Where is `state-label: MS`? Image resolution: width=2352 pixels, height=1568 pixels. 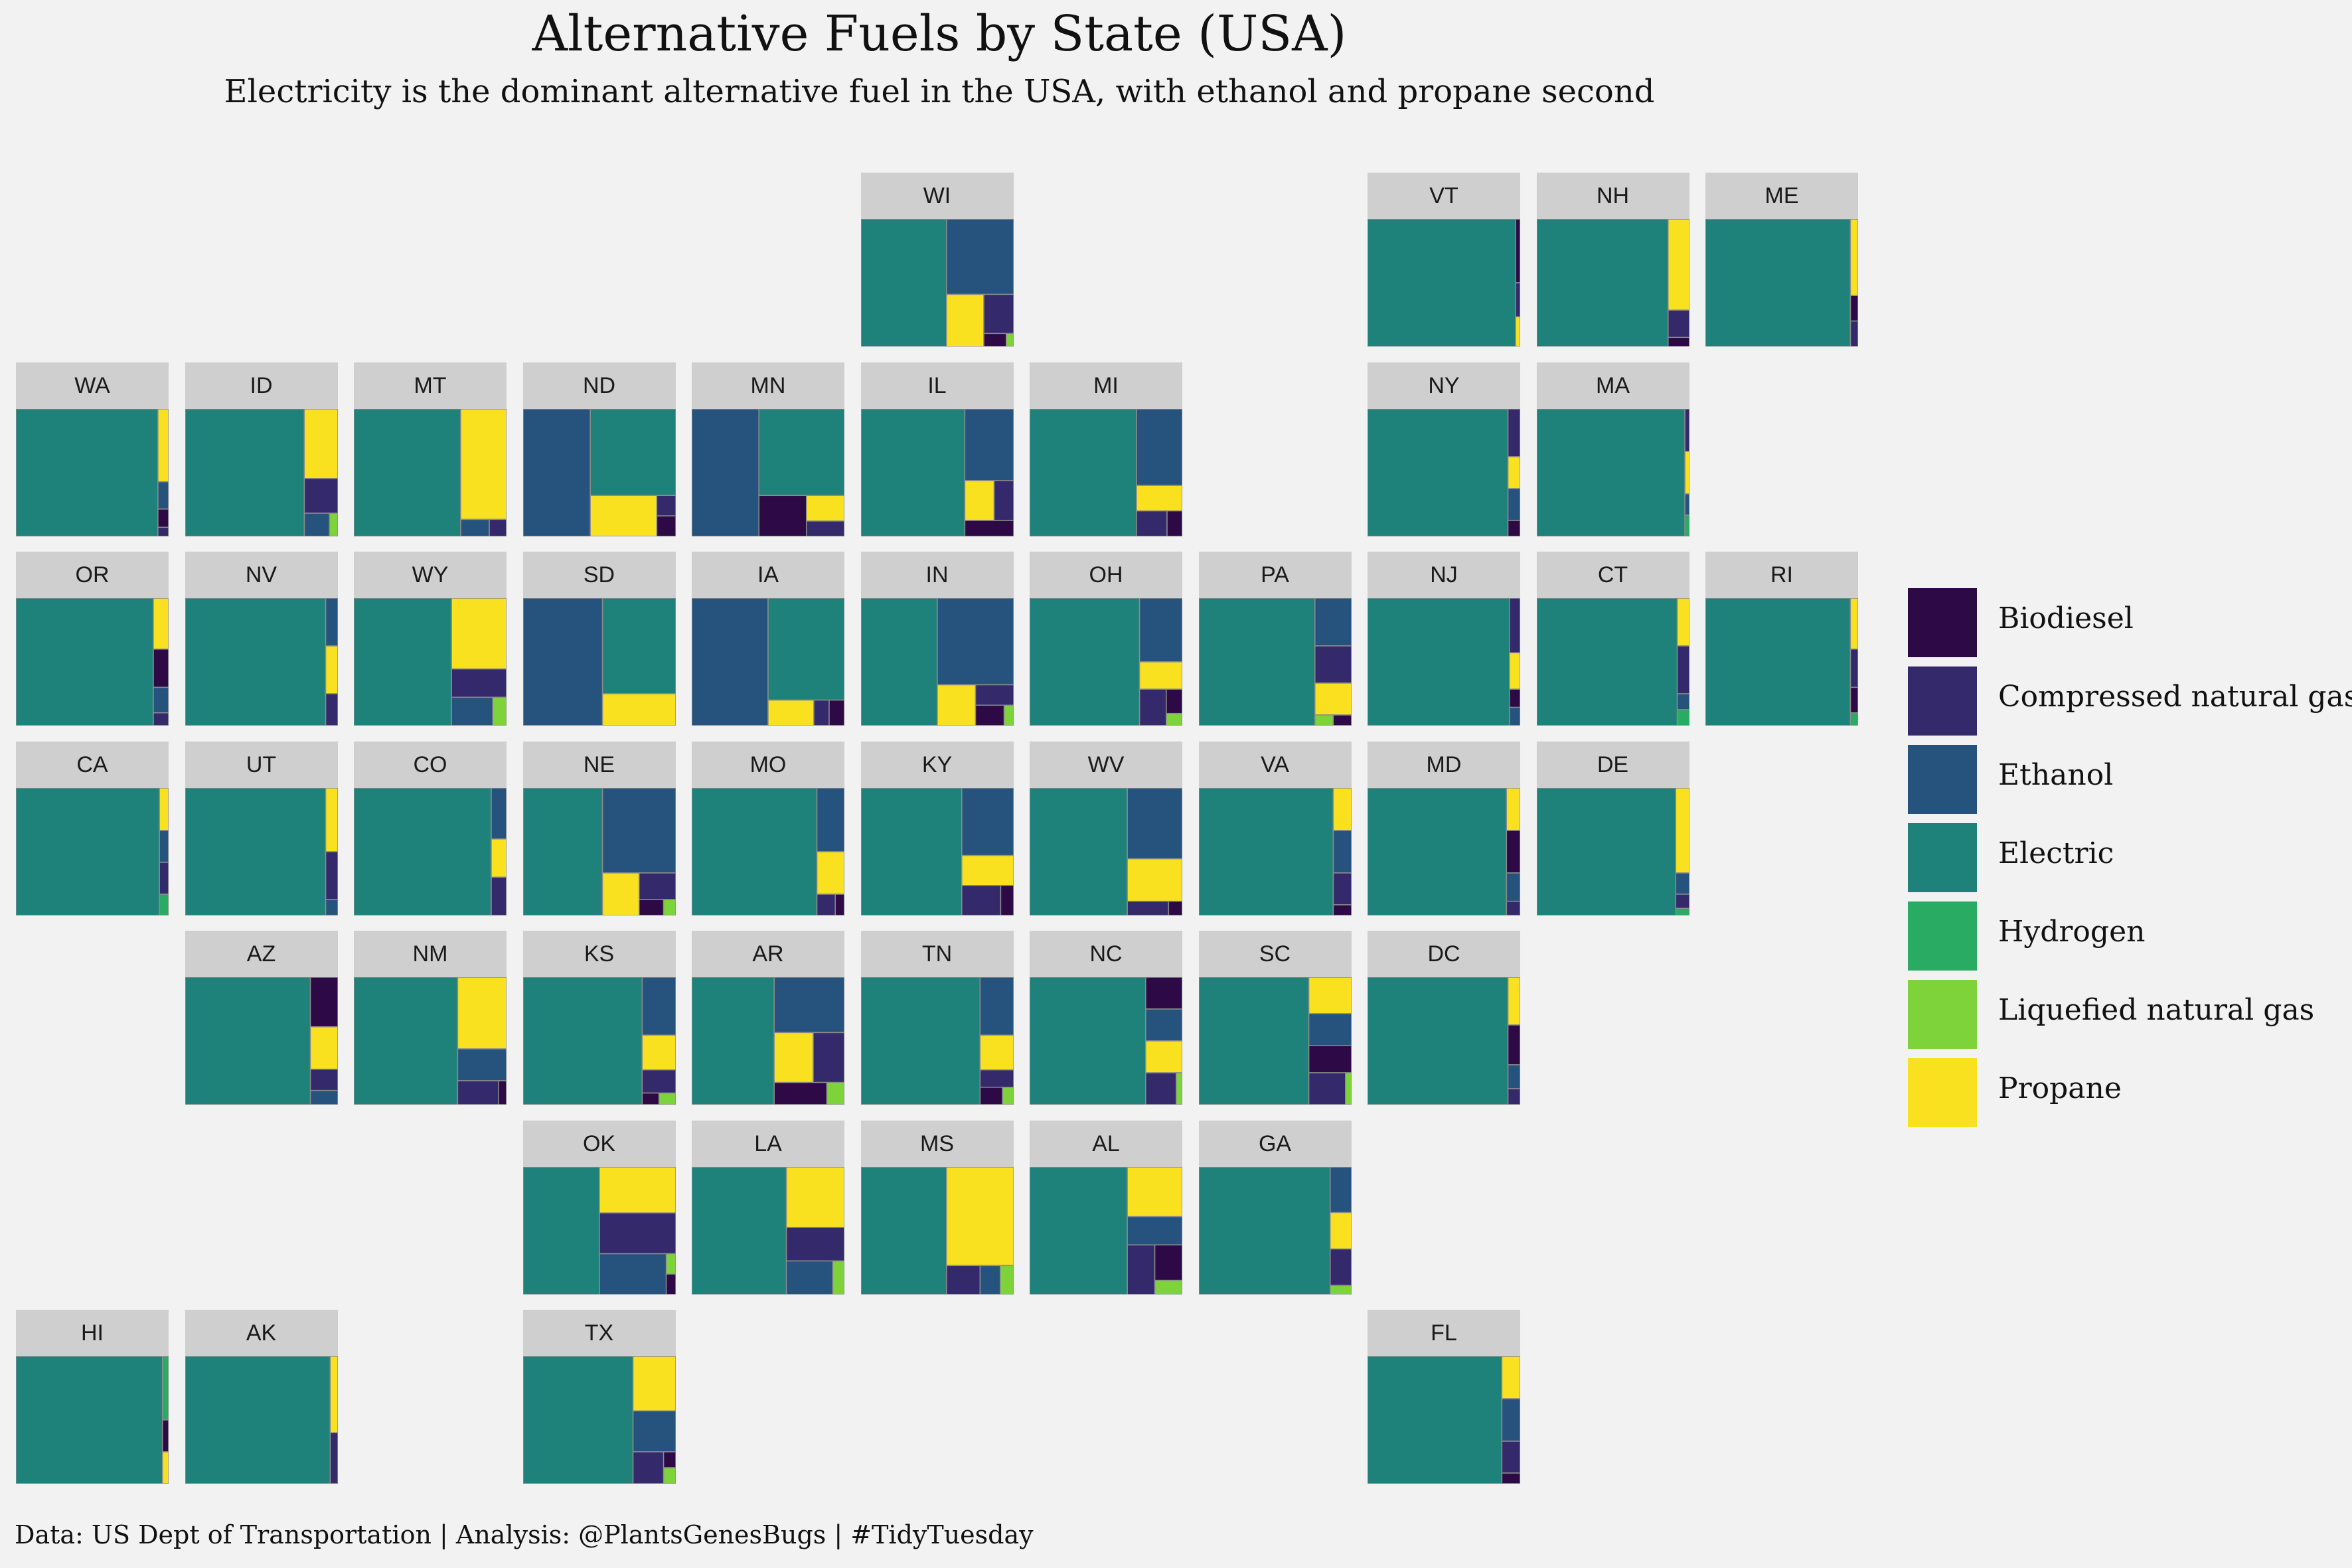
state-label: MS is located at coordinates (937, 1144).